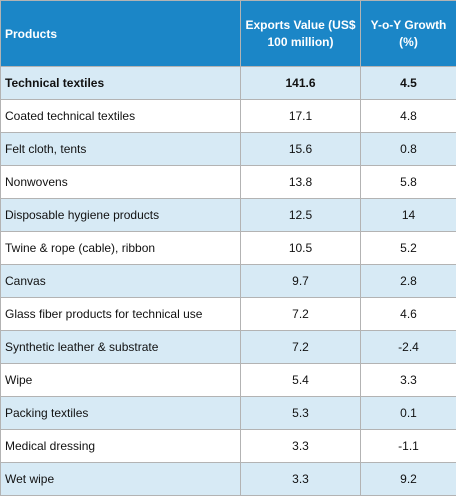  I want to click on exports-value-cell: 15.6, so click(300, 149).